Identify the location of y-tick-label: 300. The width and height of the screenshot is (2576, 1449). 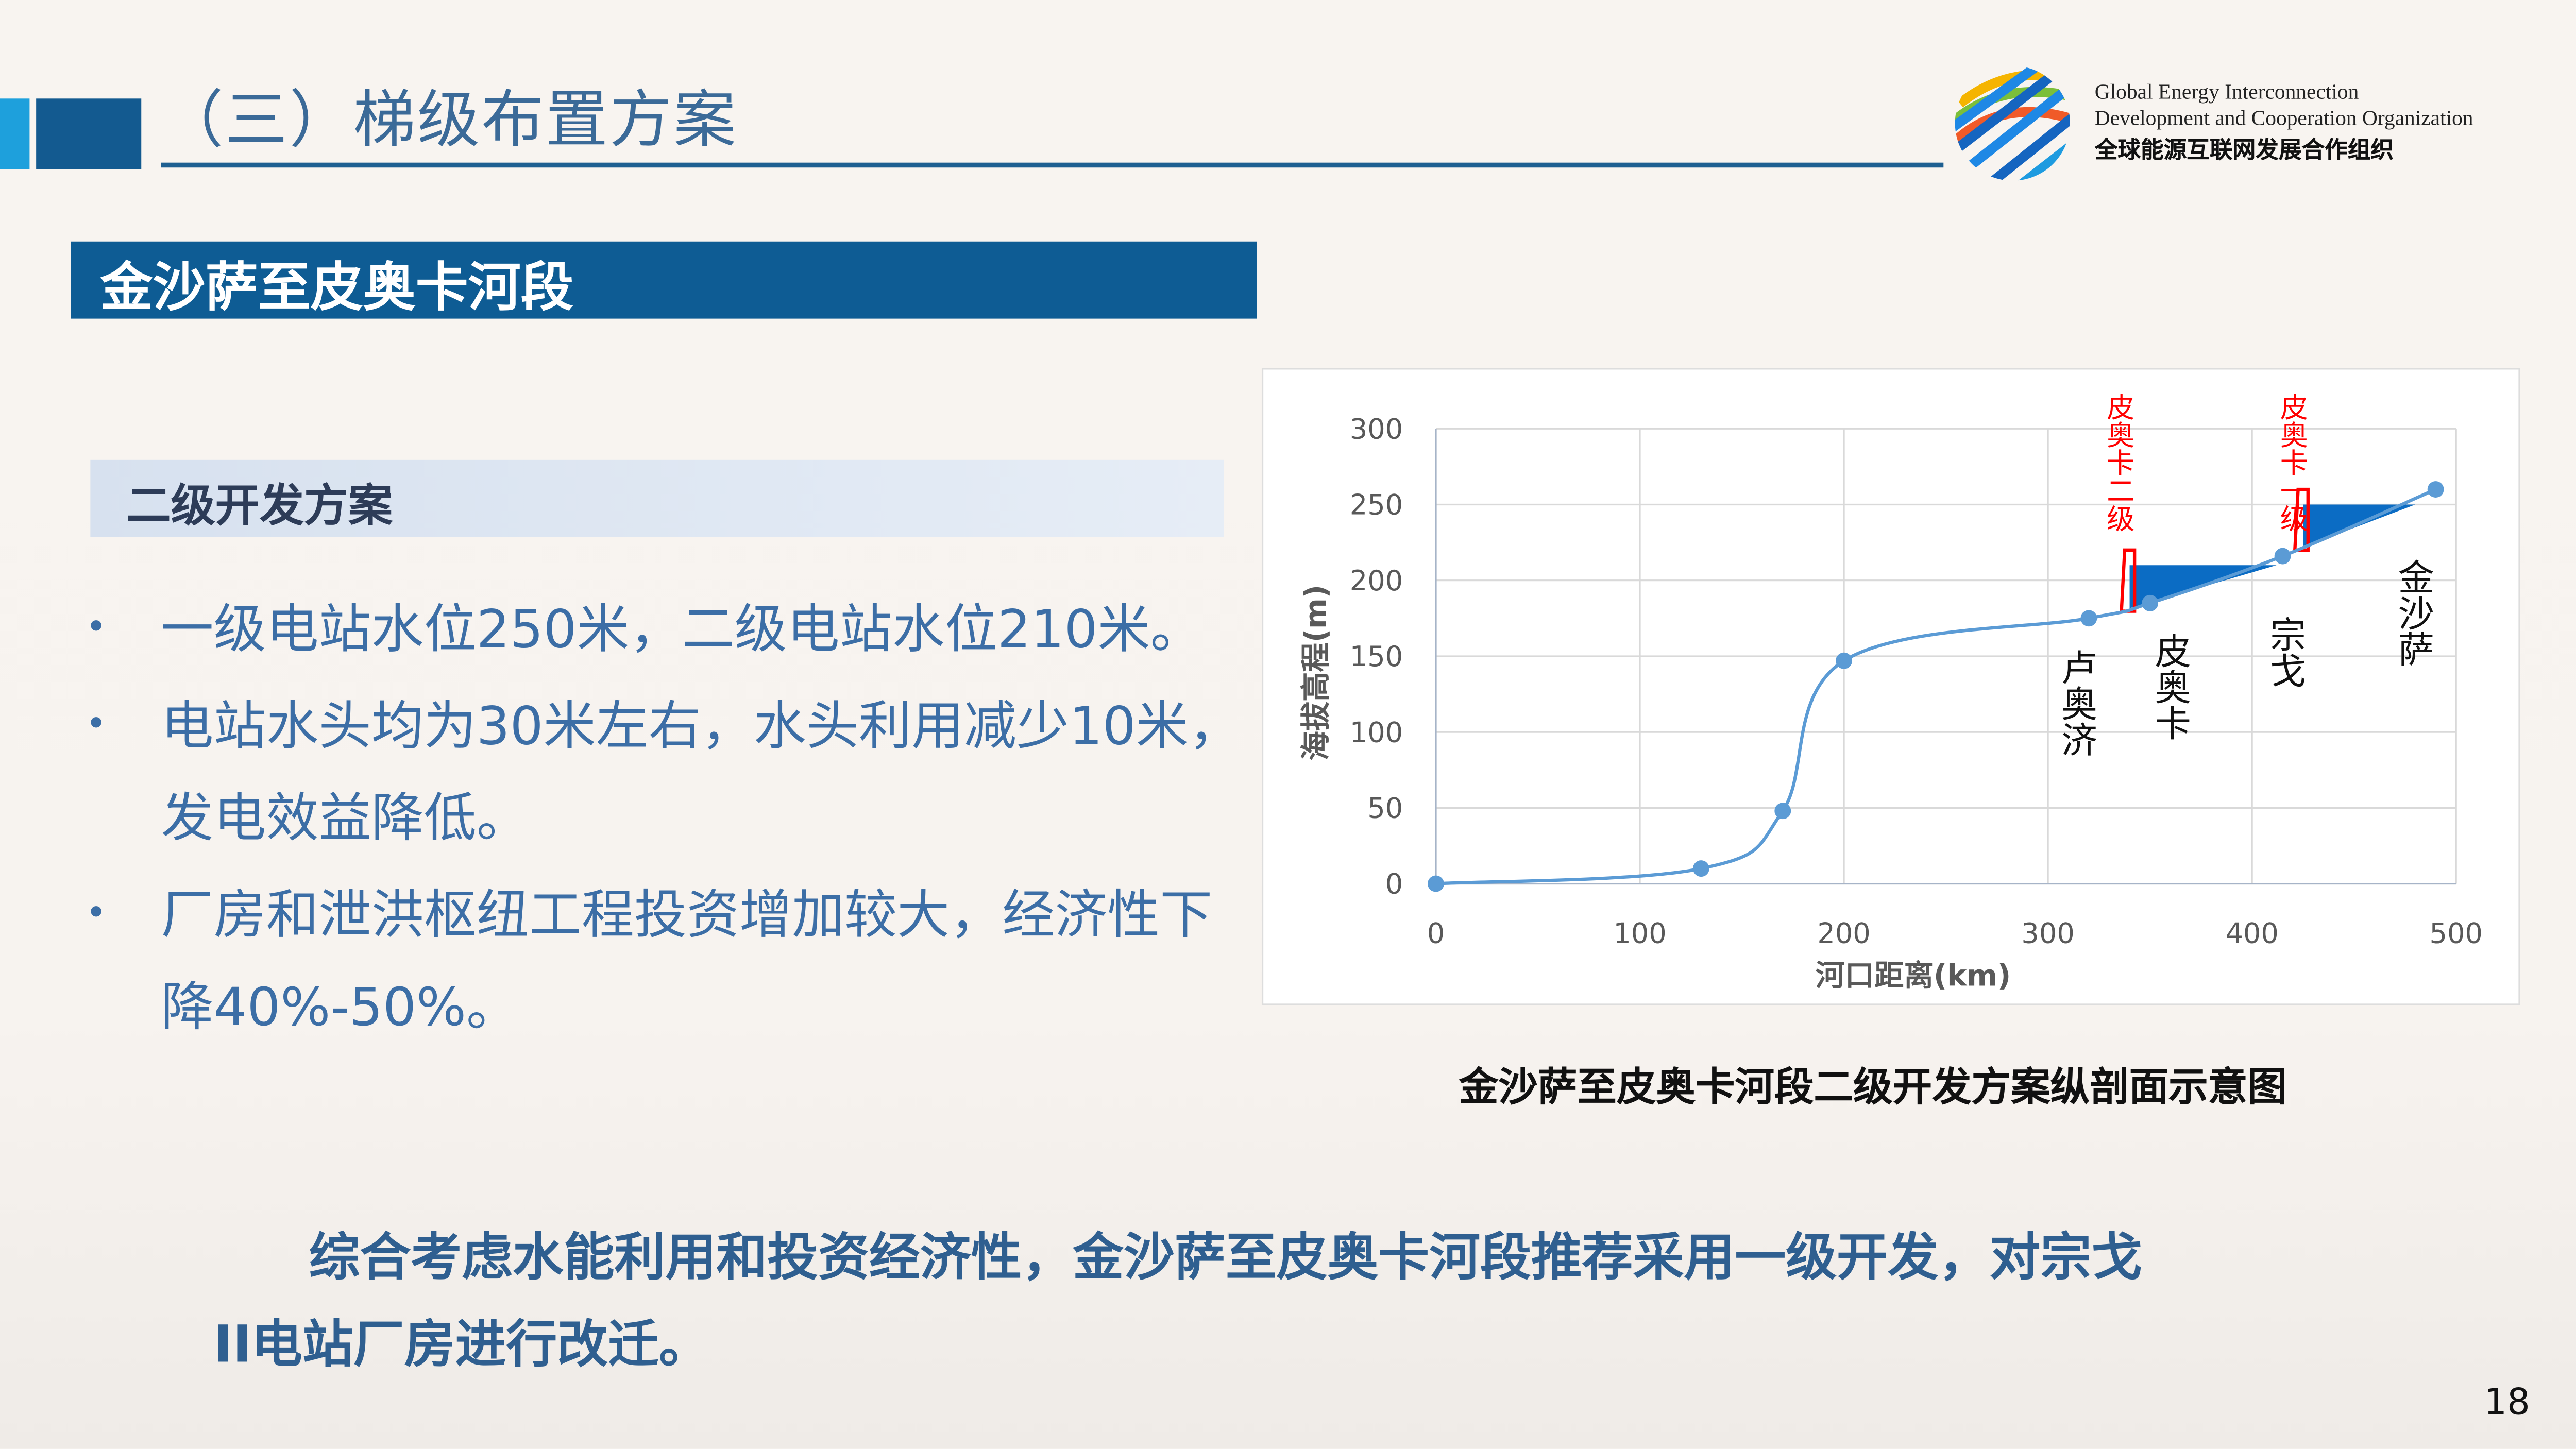
(1376, 429).